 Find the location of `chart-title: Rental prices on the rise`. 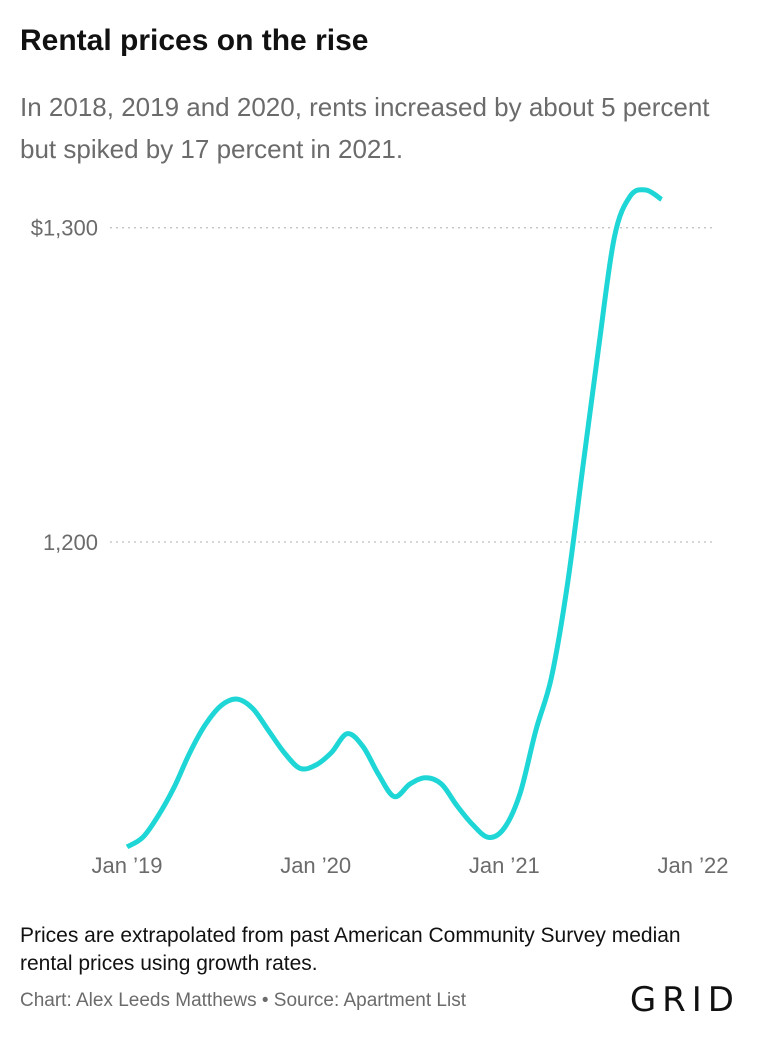

chart-title: Rental prices on the rise is located at coordinates (194, 40).